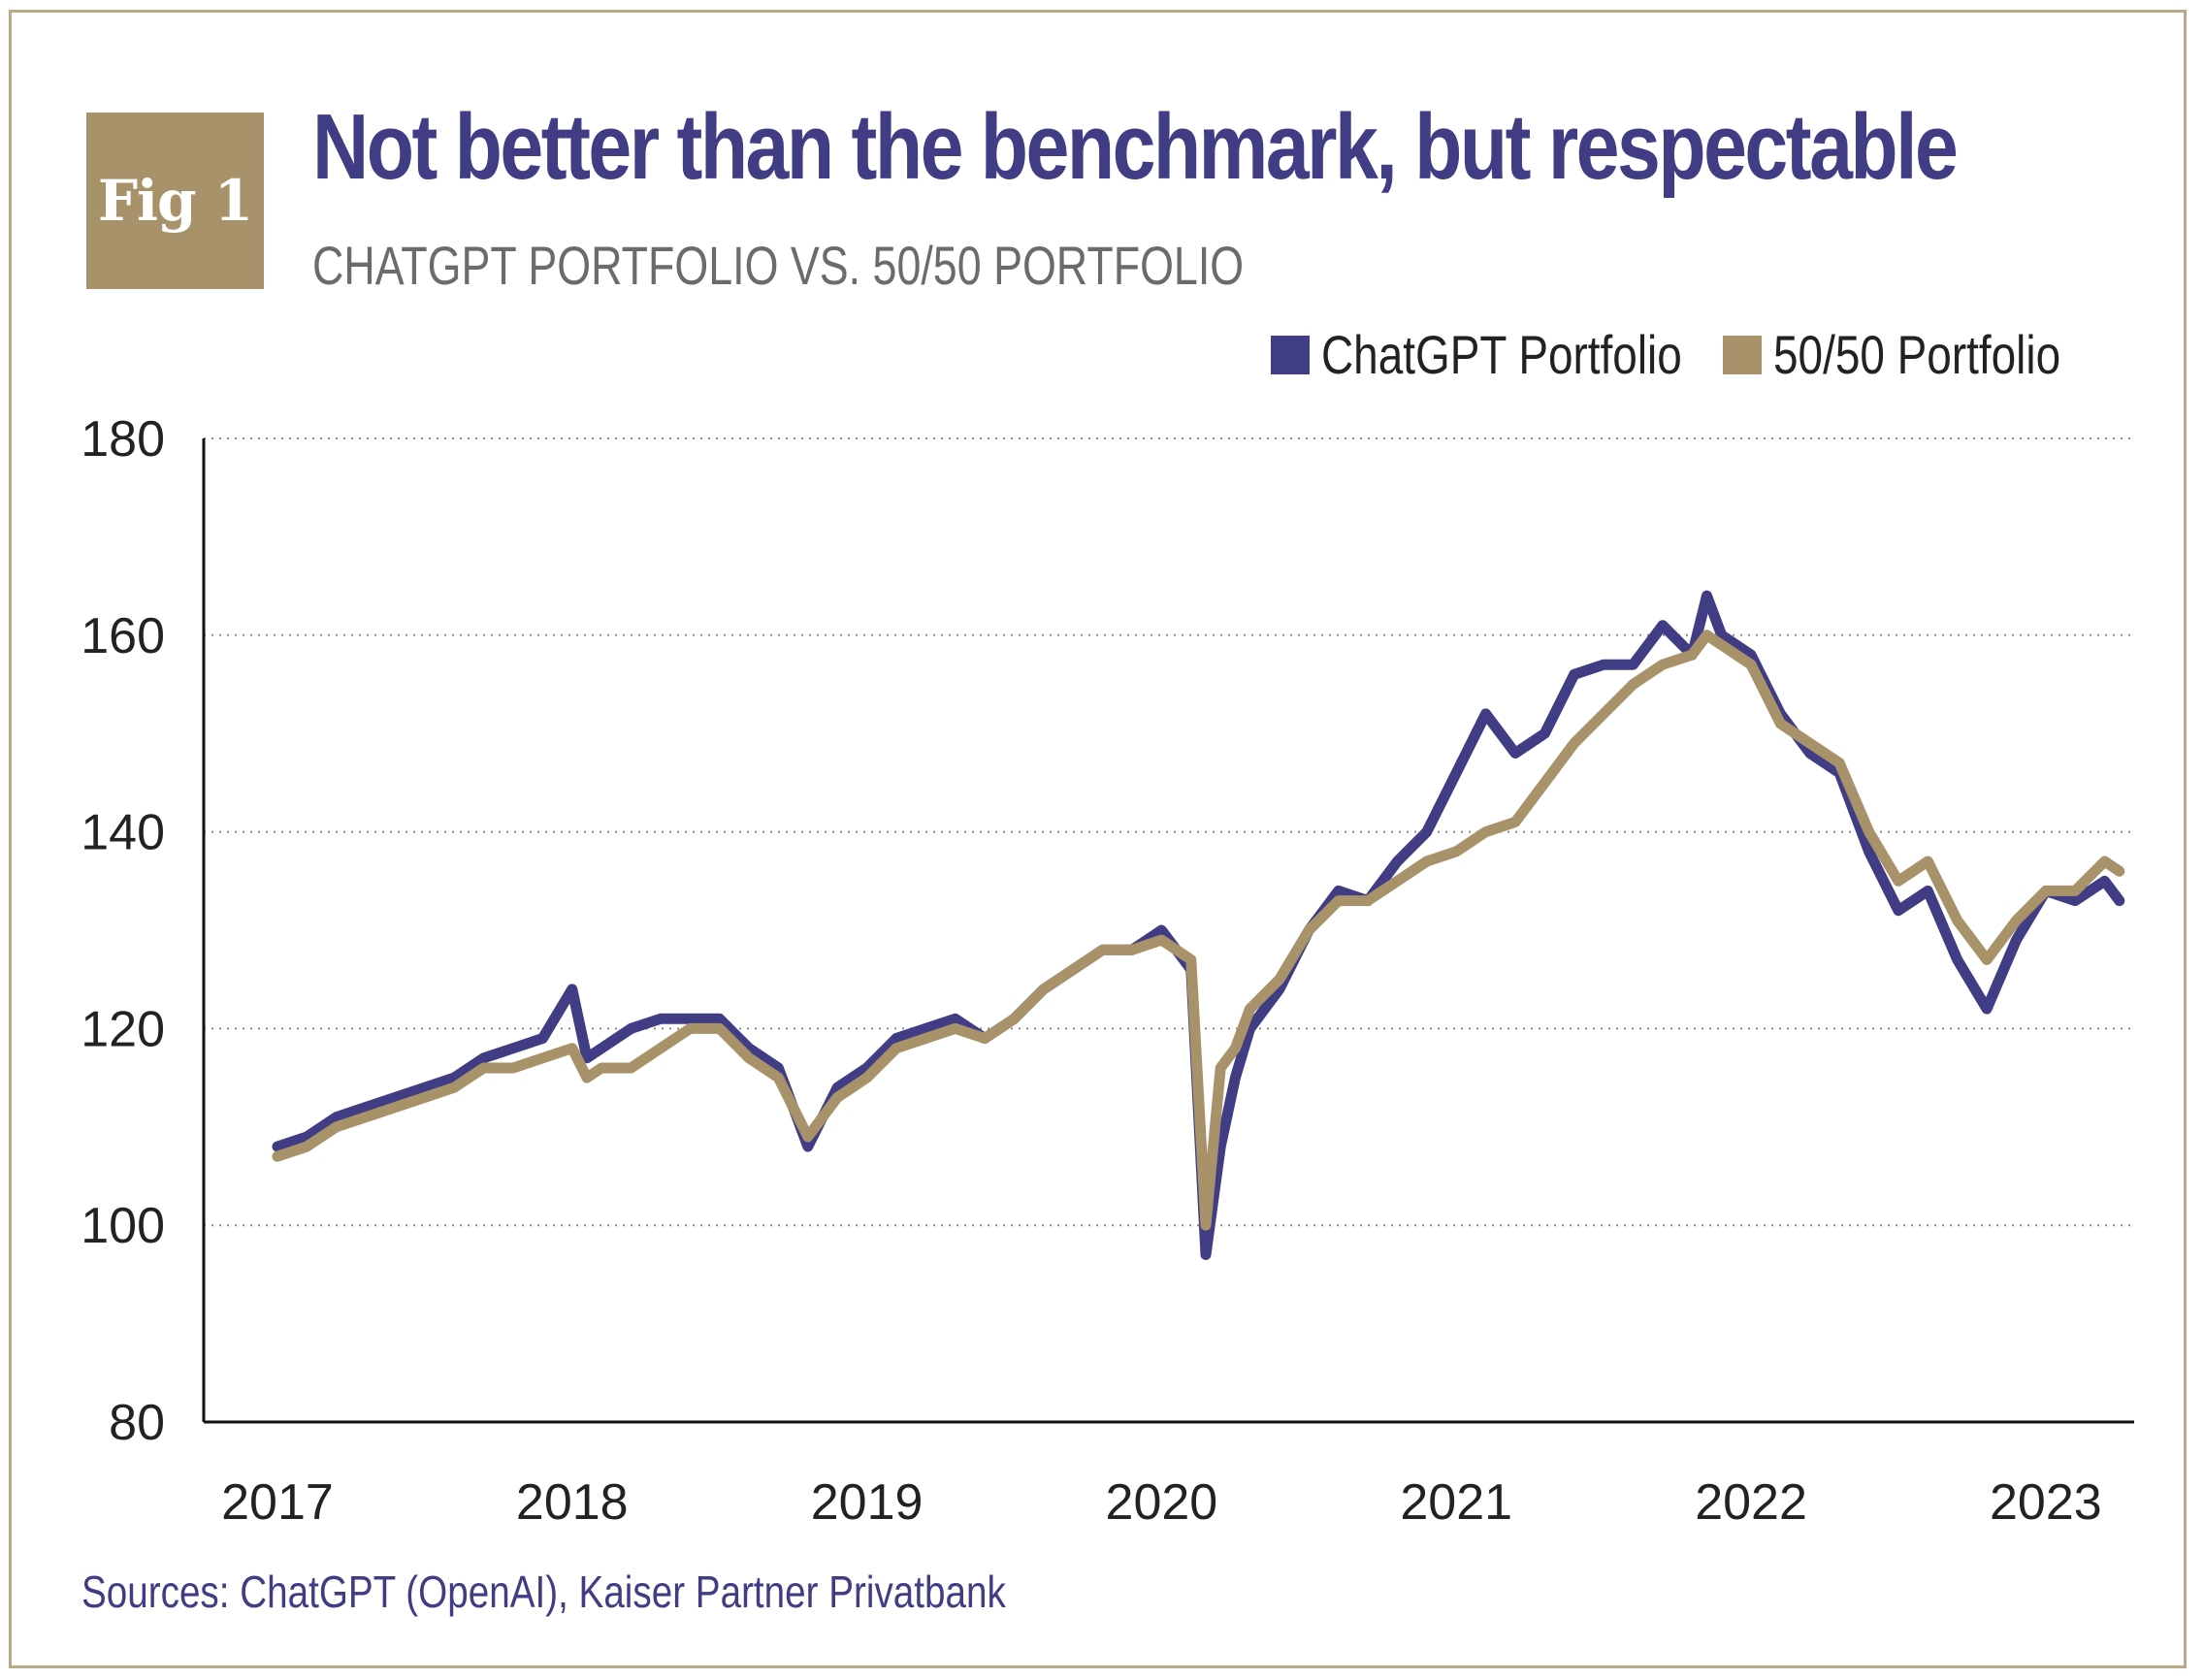 Image resolution: width=2204 pixels, height=1680 pixels. What do you see at coordinates (123, 439) in the screenshot?
I see `y-tick-label: 180` at bounding box center [123, 439].